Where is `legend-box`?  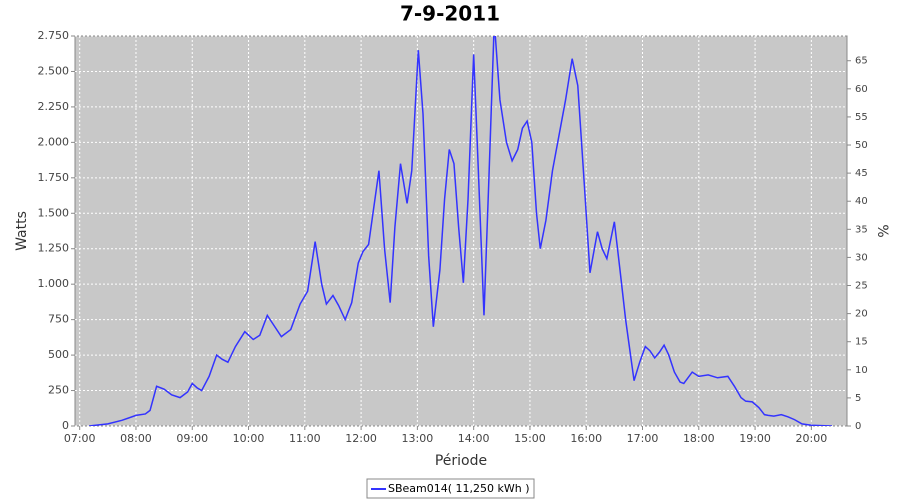
legend-box is located at coordinates (450, 488).